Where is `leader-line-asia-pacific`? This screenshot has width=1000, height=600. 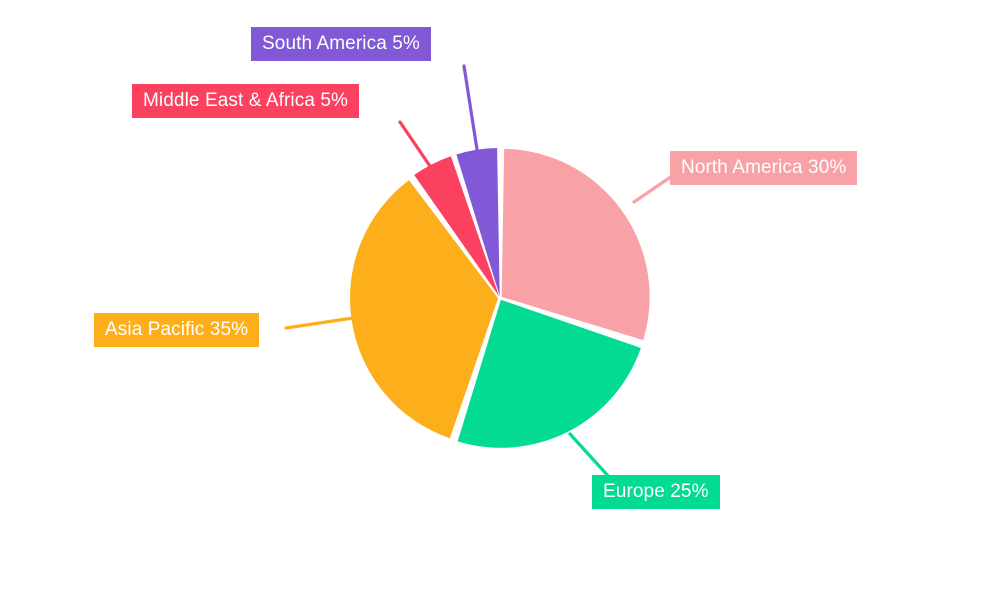
leader-line-asia-pacific is located at coordinates (319, 323).